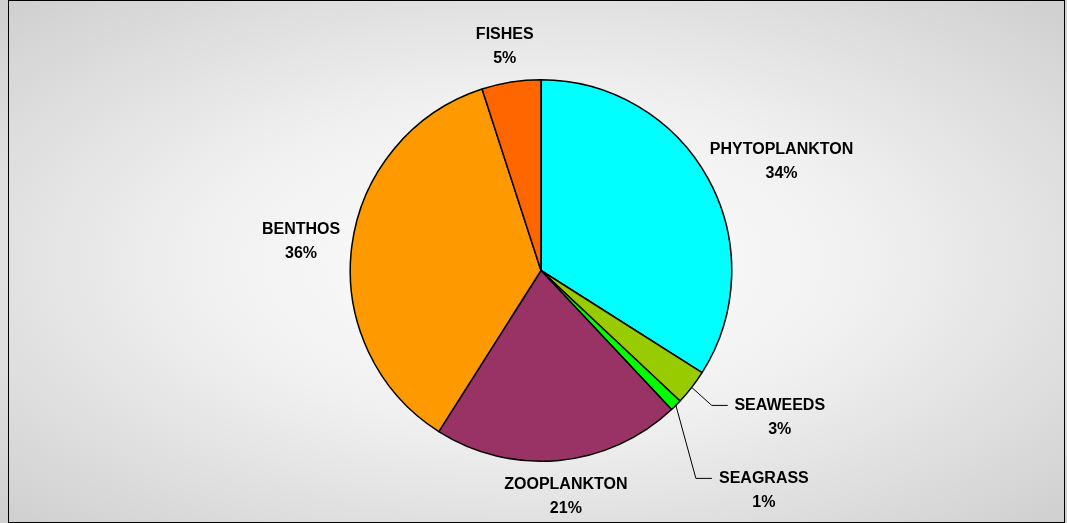 The image size is (1067, 523). I want to click on data-label: 36%, so click(301, 253).